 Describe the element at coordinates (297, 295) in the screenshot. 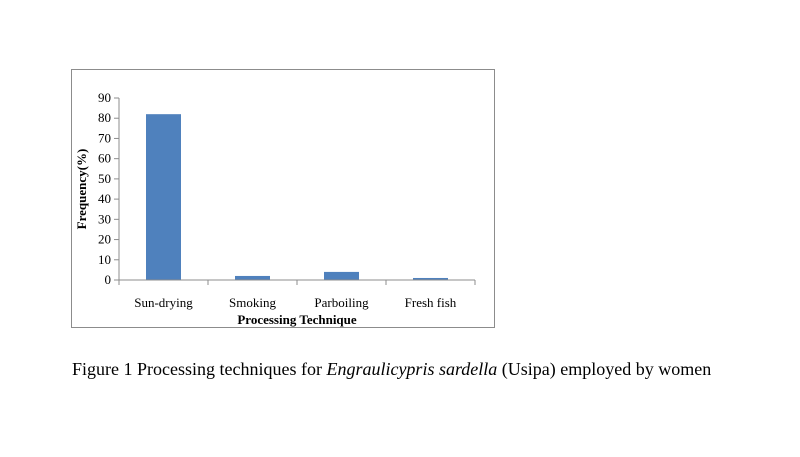

I see `x-axis-ticks: Sun-drying Smoking Parboiling Fresh fish` at that location.